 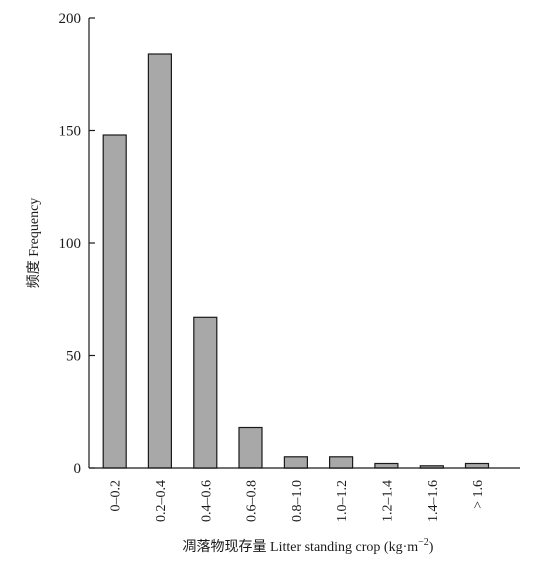 I want to click on x-tick-label-2: 0.4–0.6, so click(x=206, y=501).